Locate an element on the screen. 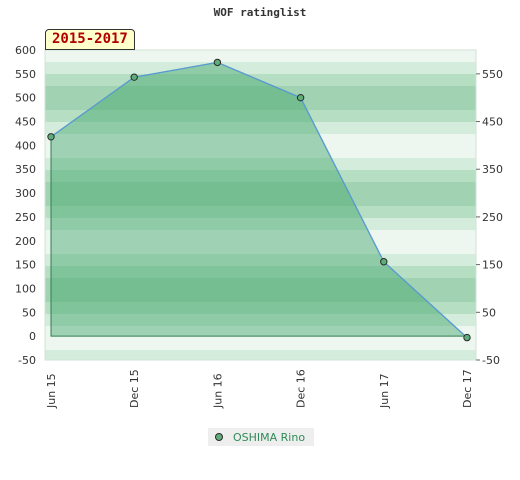 This screenshot has height=480, width=520. x-tick-label: Dec 17 is located at coordinates (467, 388).